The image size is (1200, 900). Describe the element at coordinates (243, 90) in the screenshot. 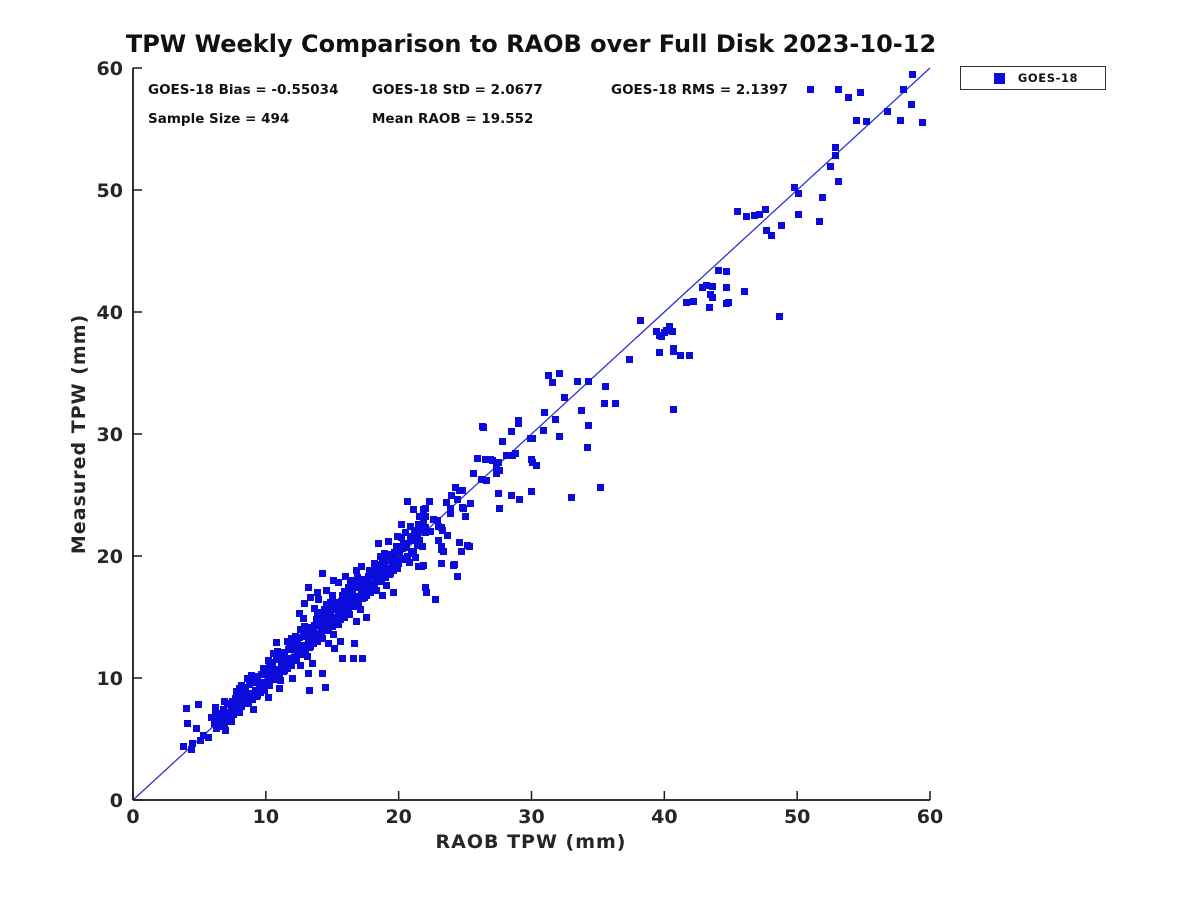

I see `stat-bias: GOES-18 Bias = -0.55034` at that location.